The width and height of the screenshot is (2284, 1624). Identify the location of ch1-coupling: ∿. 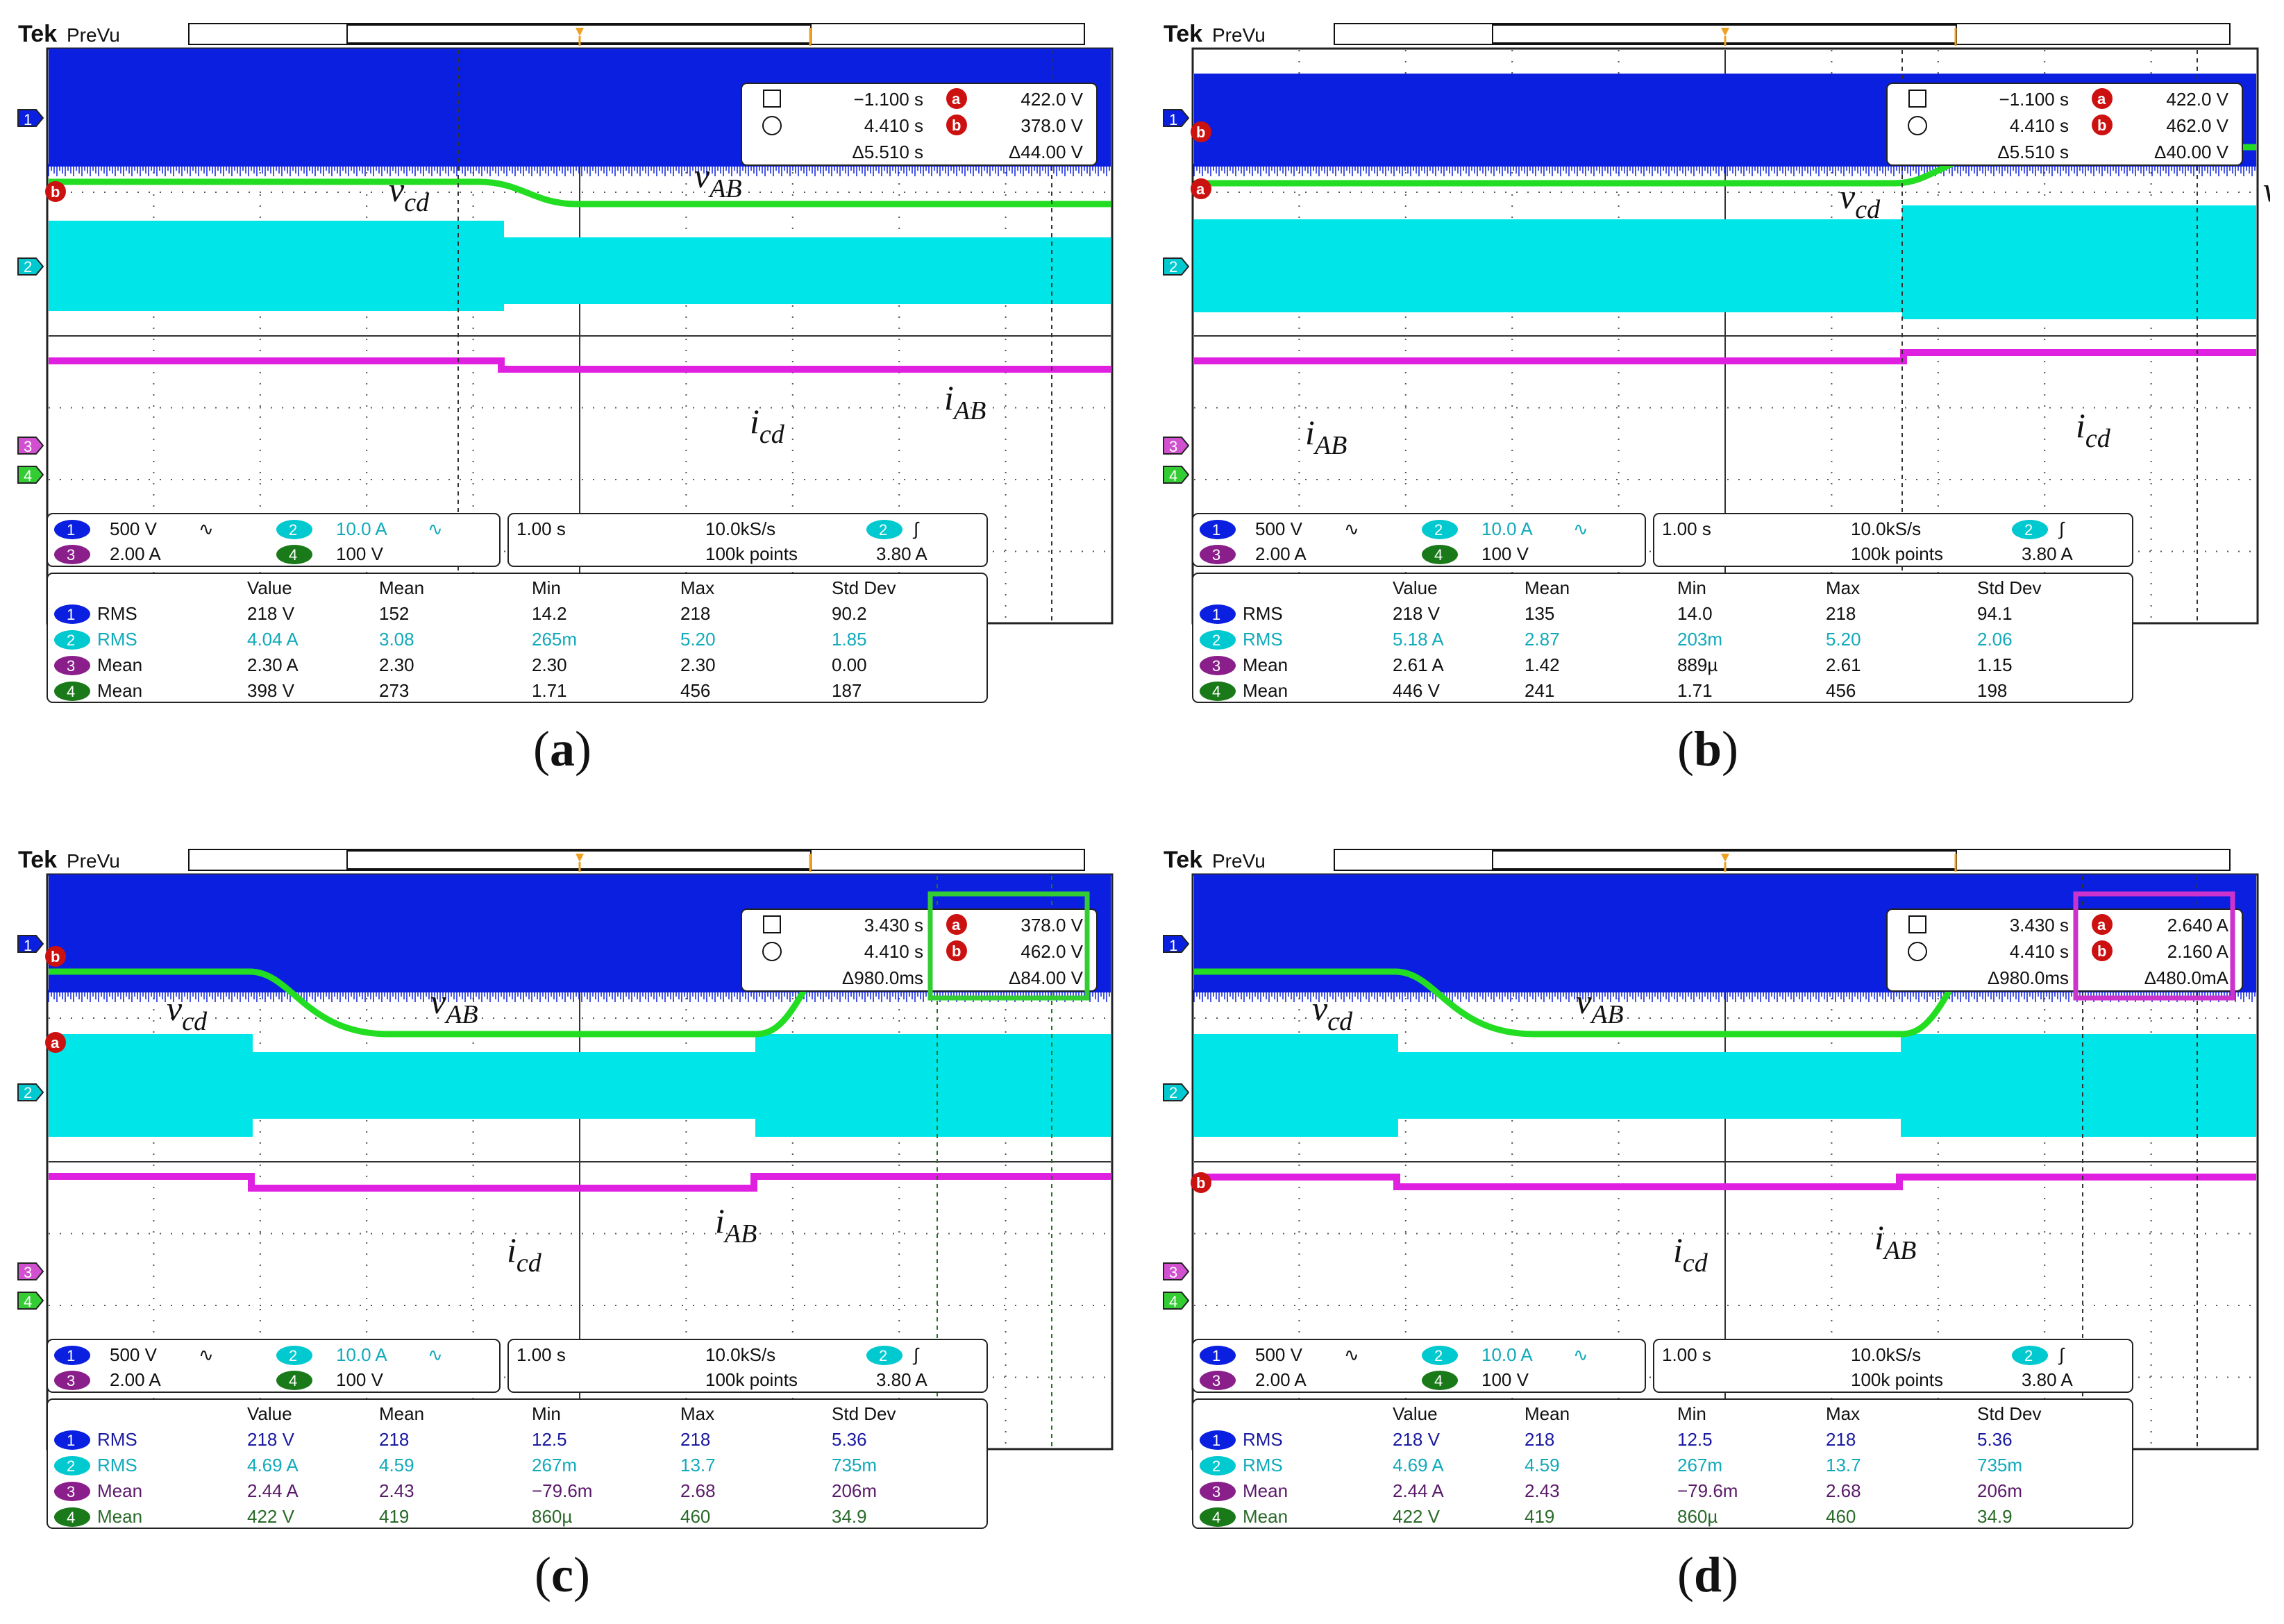
(206, 1354).